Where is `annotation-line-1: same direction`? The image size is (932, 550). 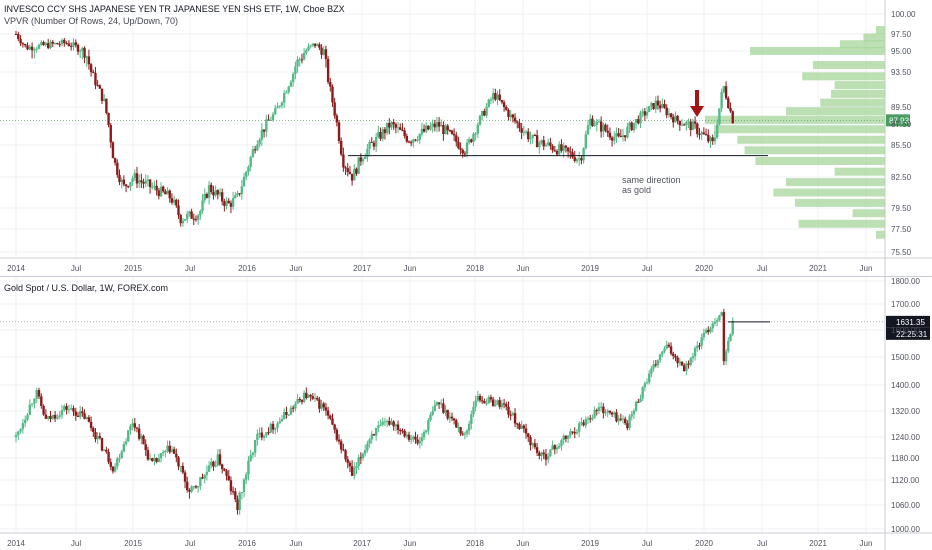
annotation-line-1: same direction is located at coordinates (651, 180).